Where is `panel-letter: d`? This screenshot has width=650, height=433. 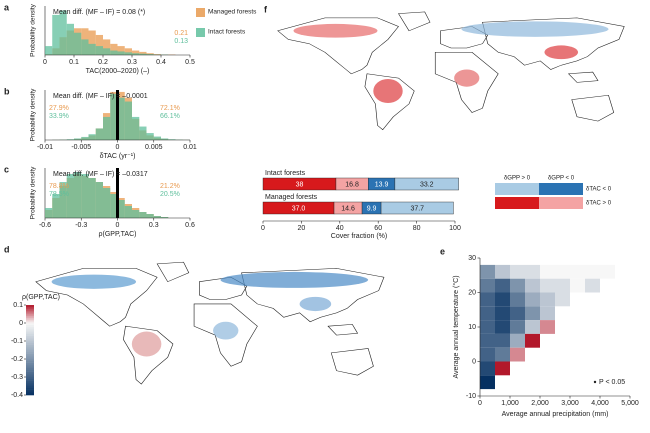
panel-letter: d is located at coordinates (7, 249).